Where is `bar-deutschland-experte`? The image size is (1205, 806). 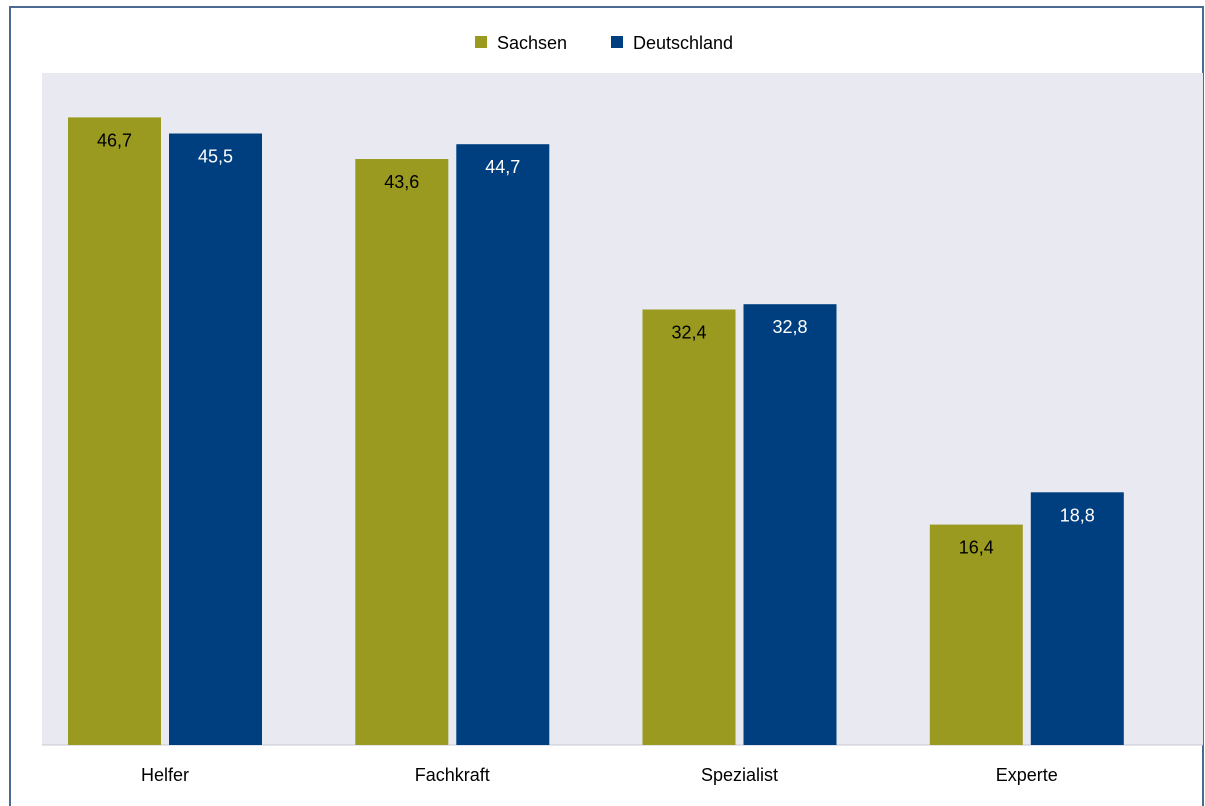 bar-deutschland-experte is located at coordinates (1077, 618).